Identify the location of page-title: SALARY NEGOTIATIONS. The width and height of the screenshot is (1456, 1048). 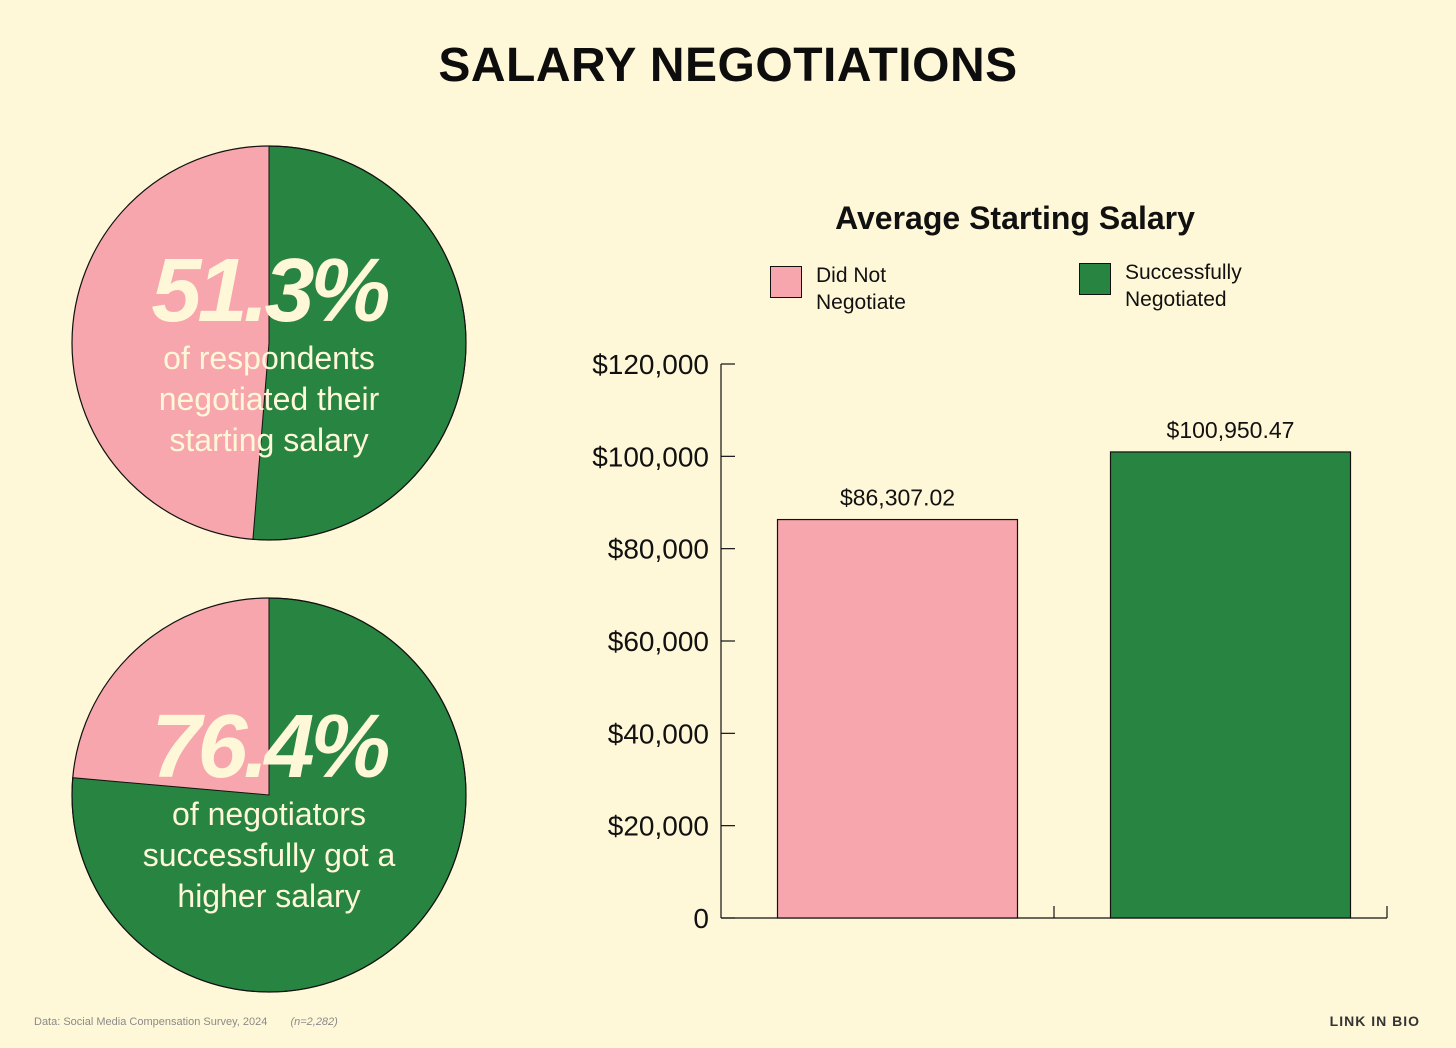
(728, 65).